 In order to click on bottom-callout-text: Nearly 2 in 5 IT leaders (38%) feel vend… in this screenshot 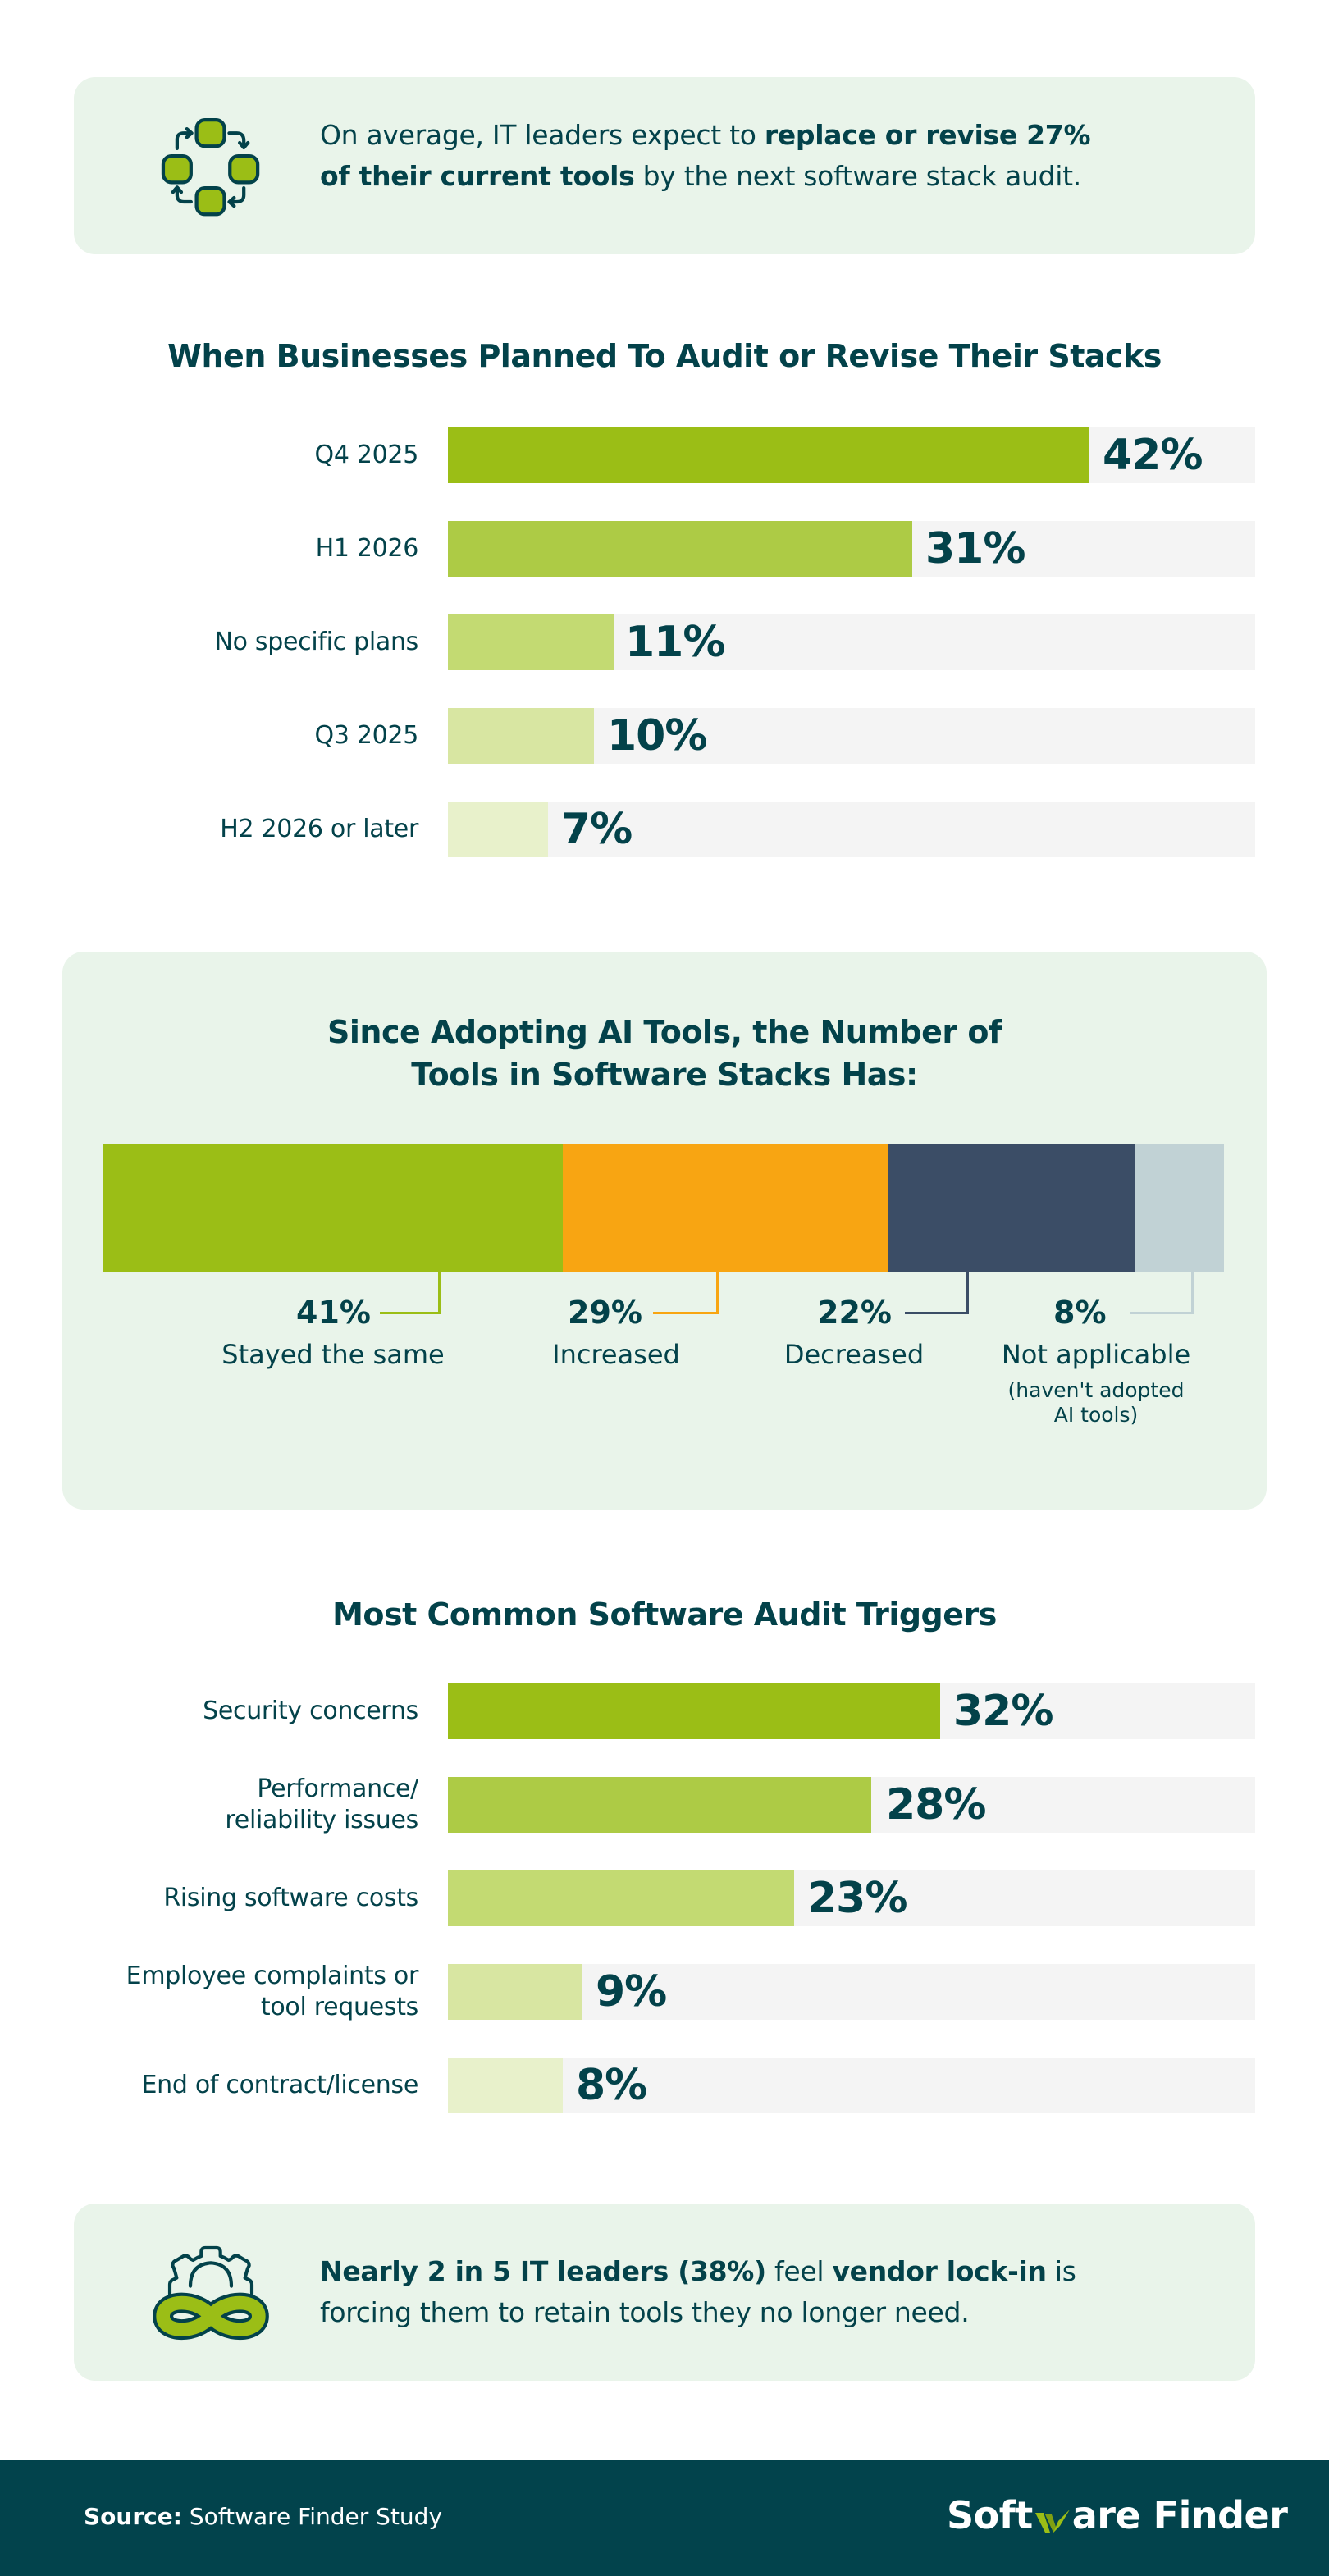, I will do `click(698, 2291)`.